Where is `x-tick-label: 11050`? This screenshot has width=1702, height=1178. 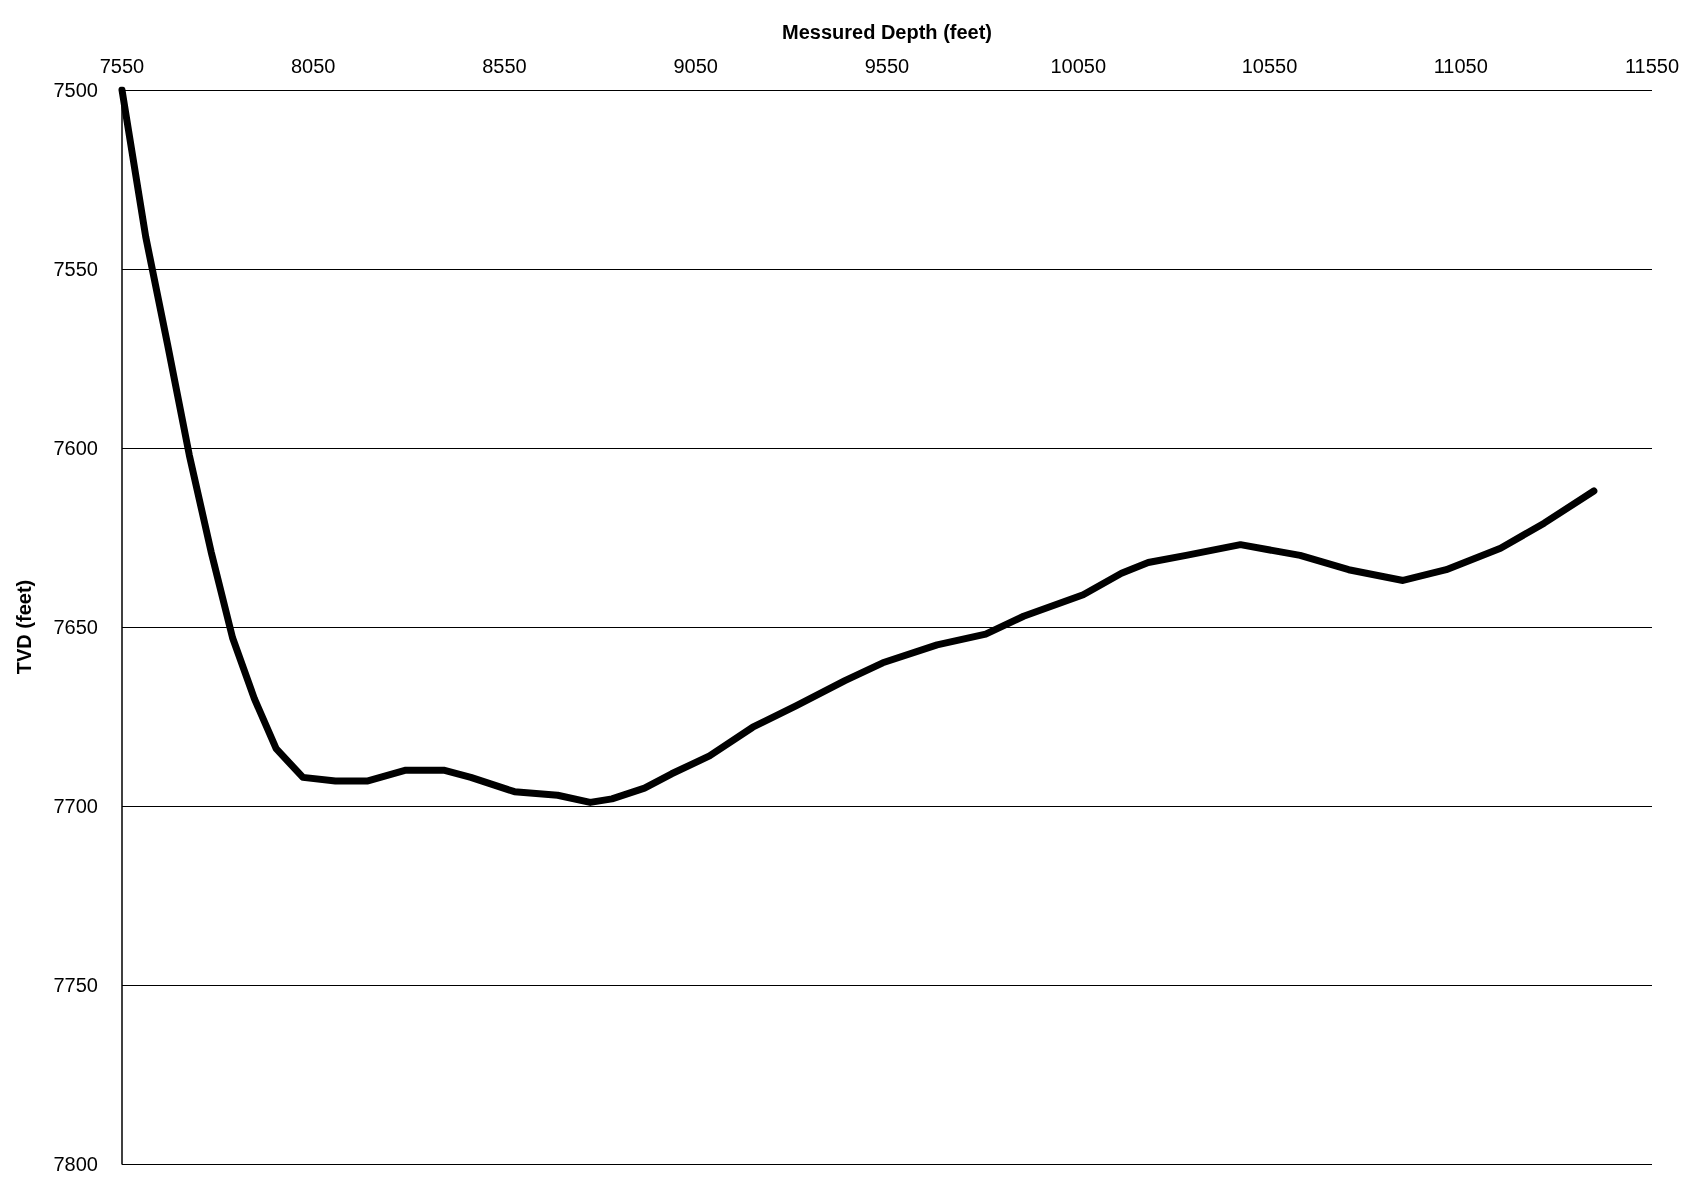
x-tick-label: 11050 is located at coordinates (1460, 66).